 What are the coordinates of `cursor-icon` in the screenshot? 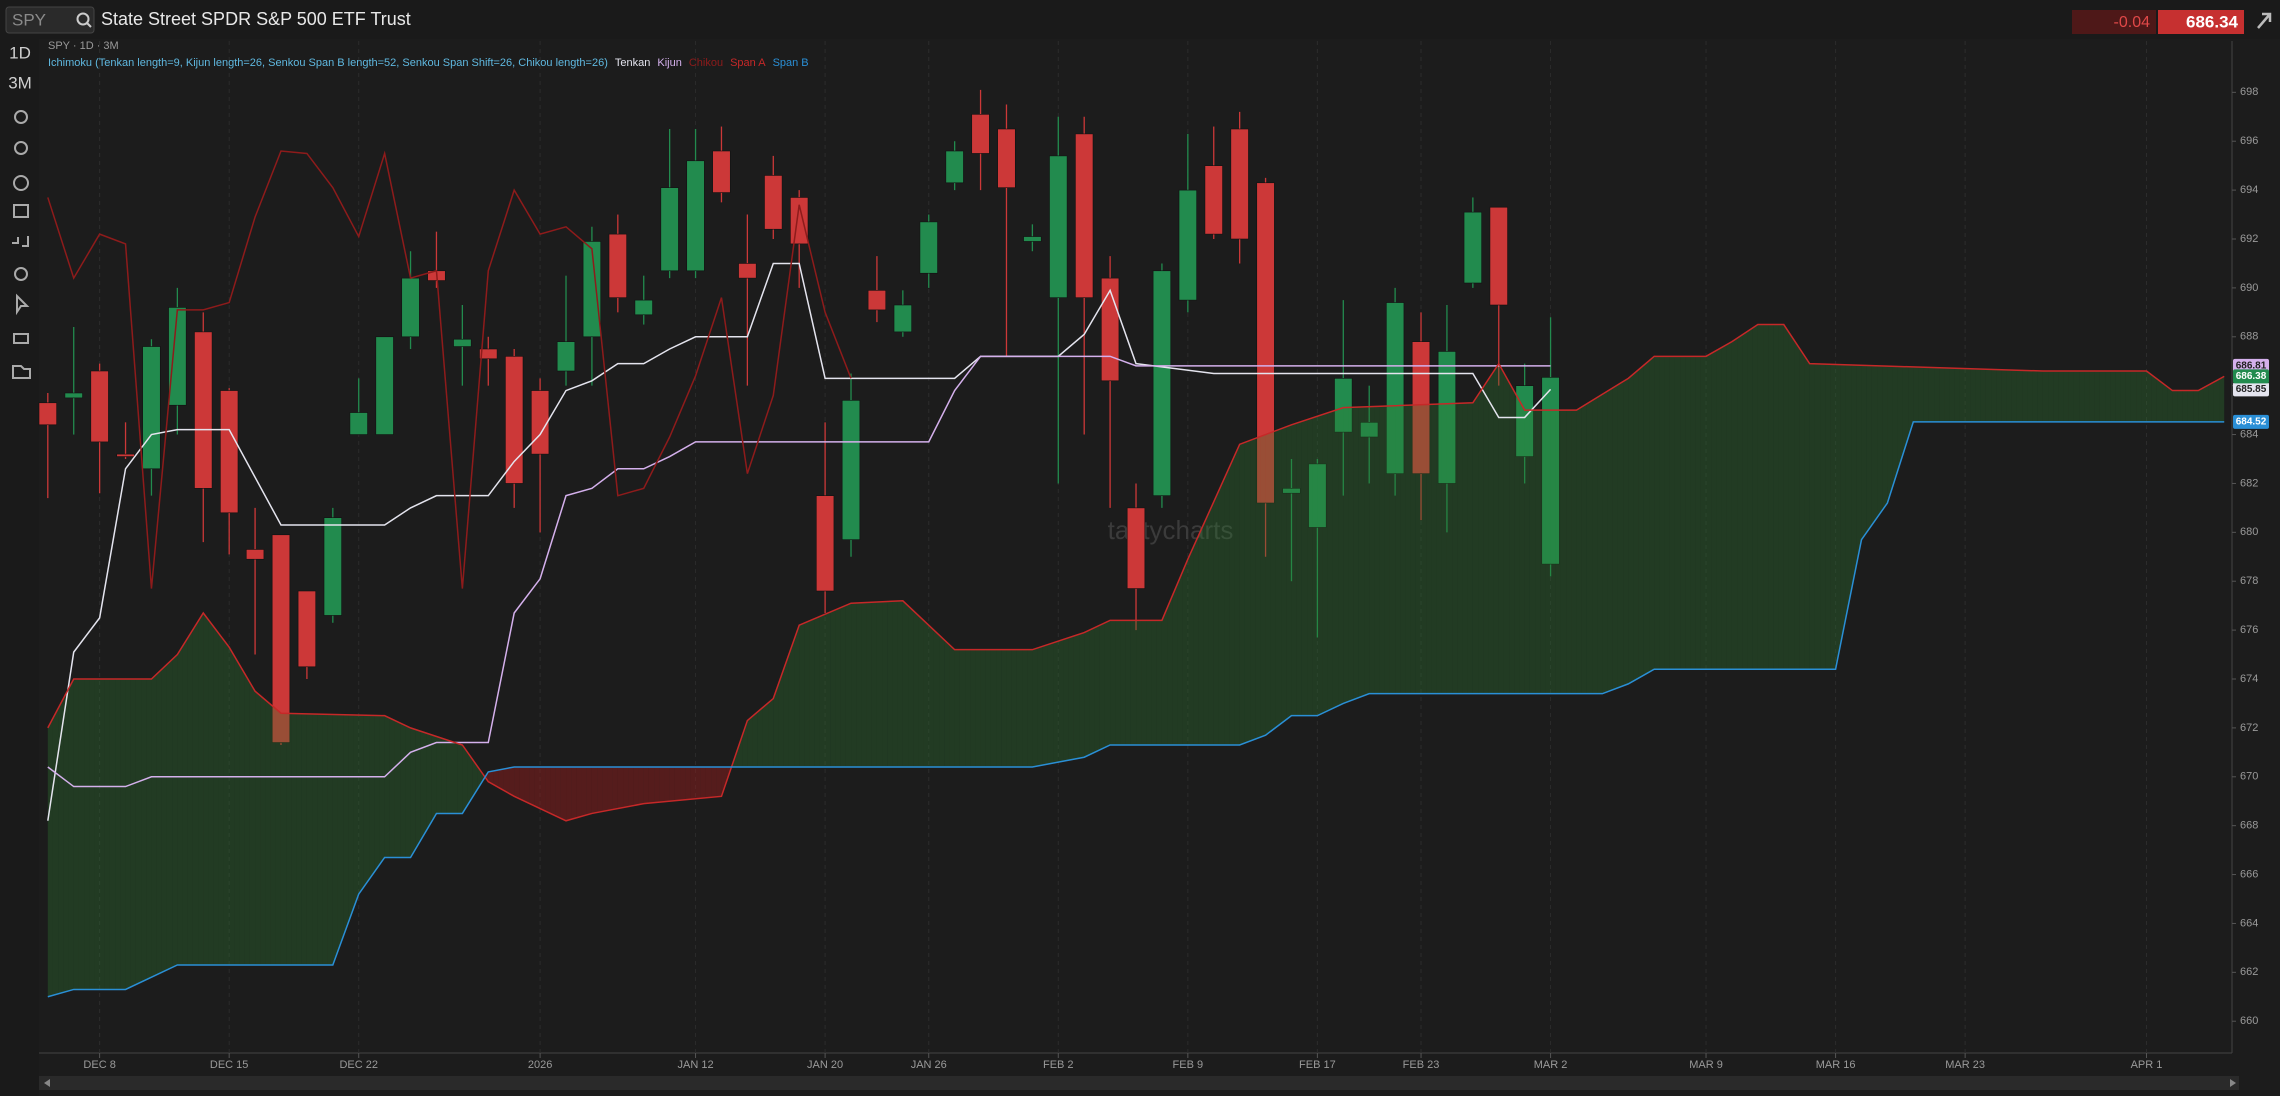 It's located at (23, 304).